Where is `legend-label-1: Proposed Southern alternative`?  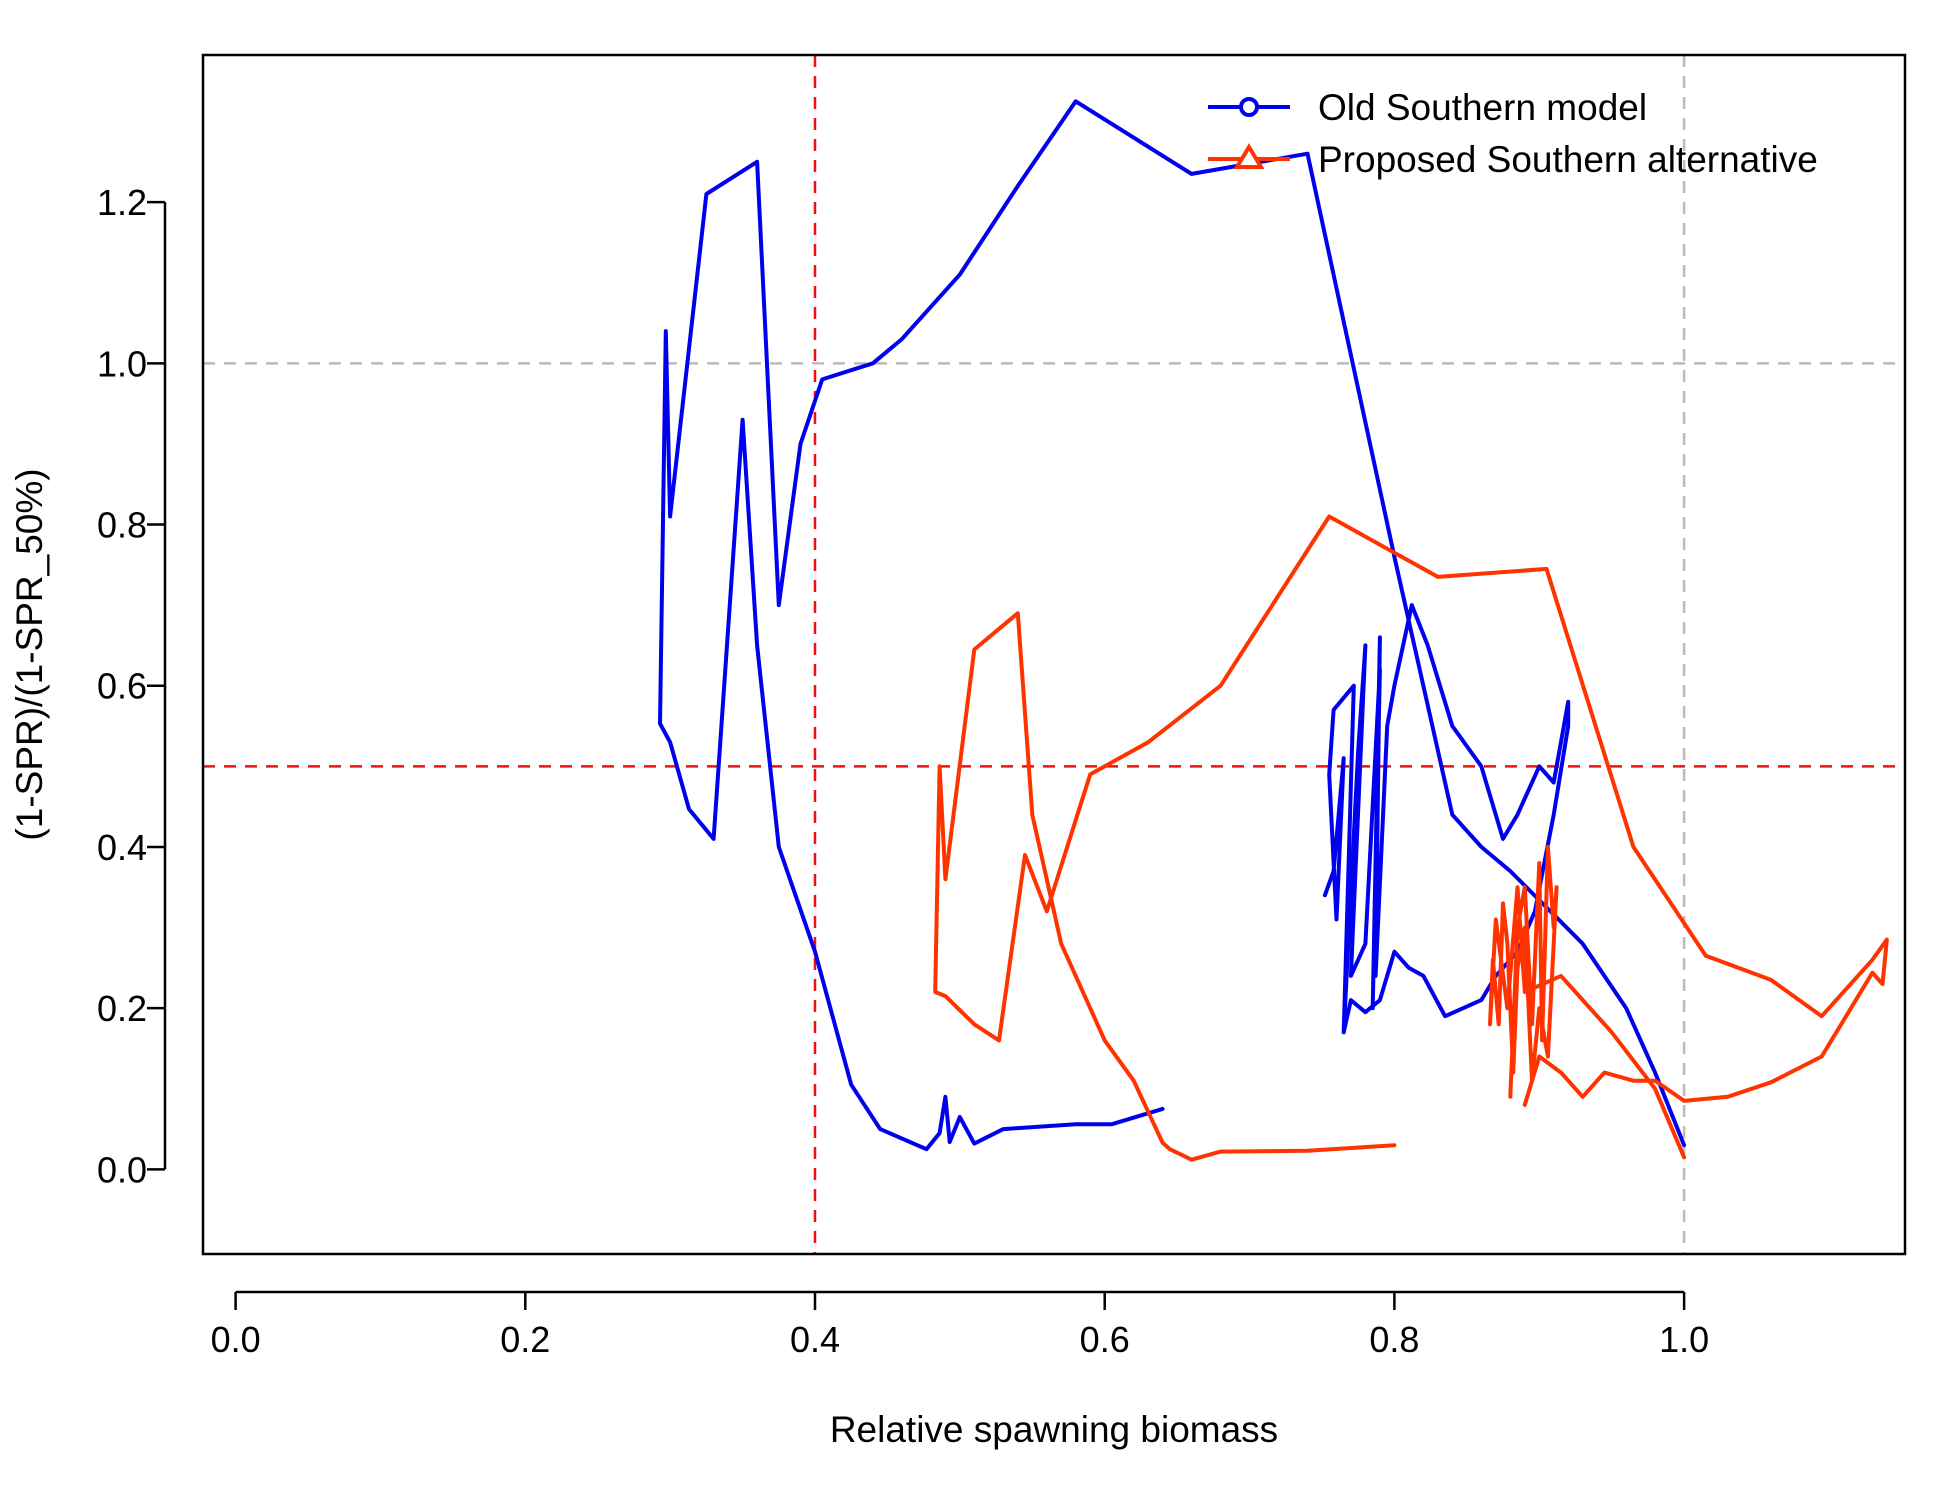 legend-label-1: Proposed Southern alternative is located at coordinates (1568, 159).